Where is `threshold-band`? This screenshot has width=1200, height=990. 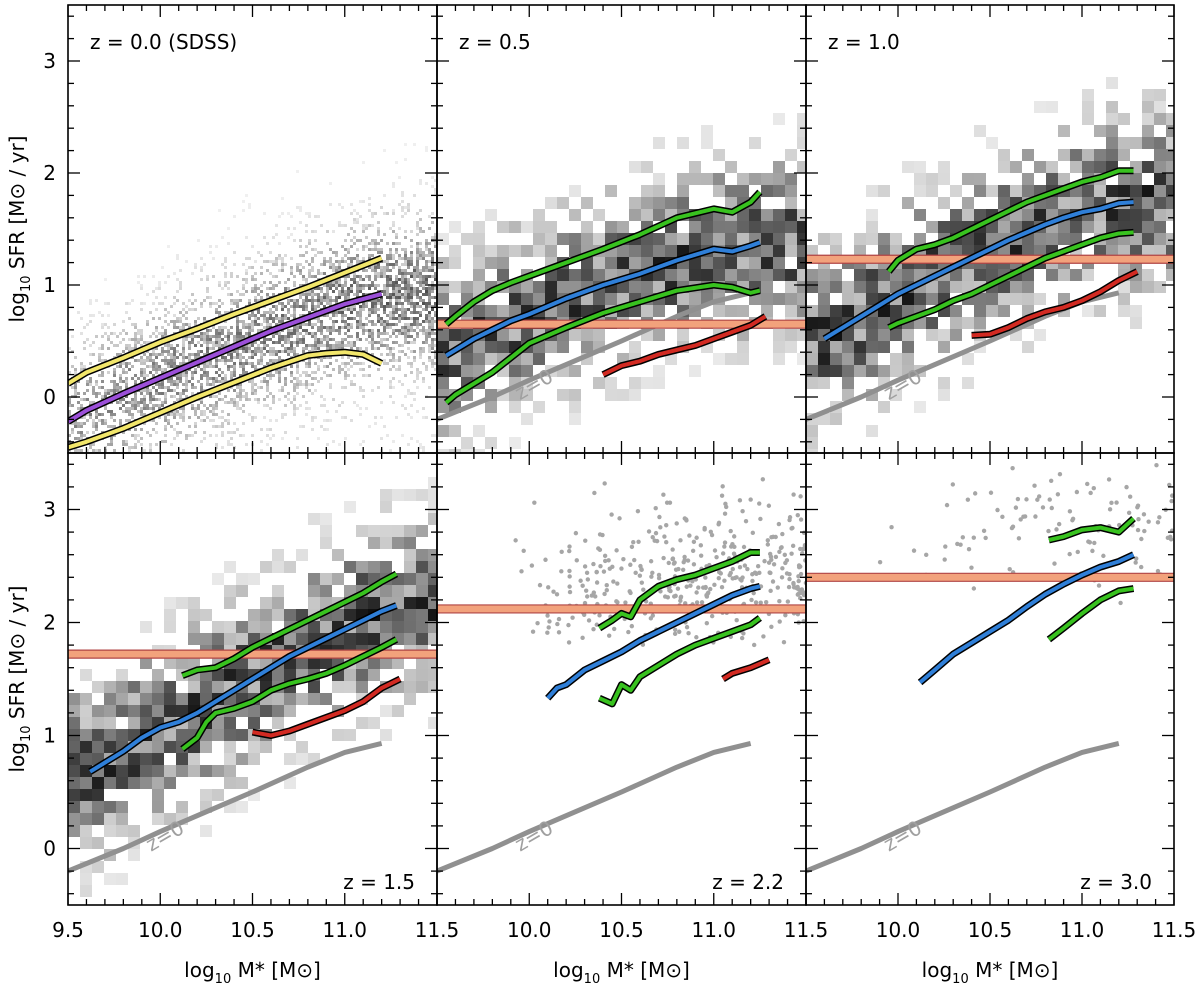
threshold-band is located at coordinates (990, 577).